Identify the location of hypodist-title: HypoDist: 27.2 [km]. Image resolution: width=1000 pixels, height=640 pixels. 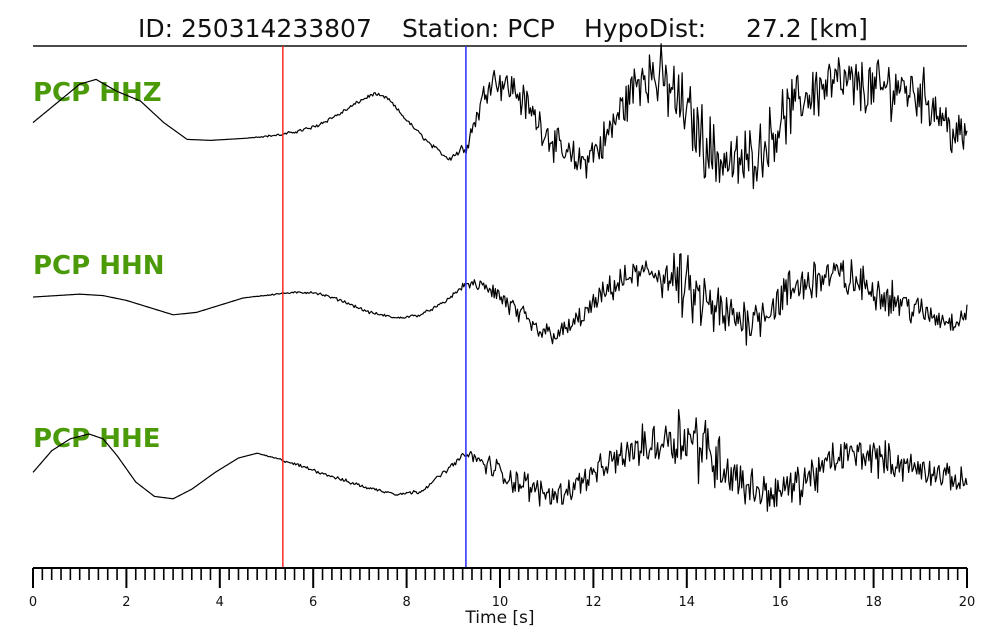
(726, 28).